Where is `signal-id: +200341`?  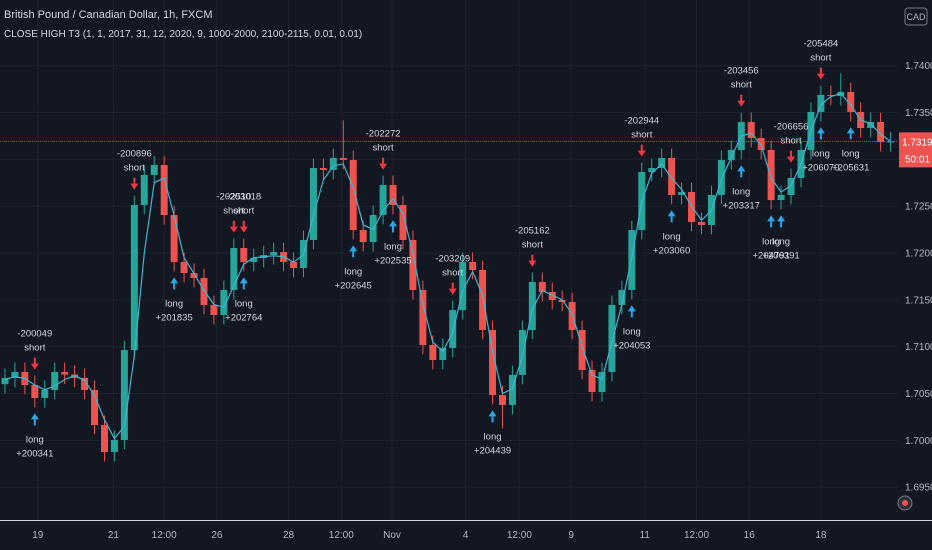
signal-id: +200341 is located at coordinates (34, 453).